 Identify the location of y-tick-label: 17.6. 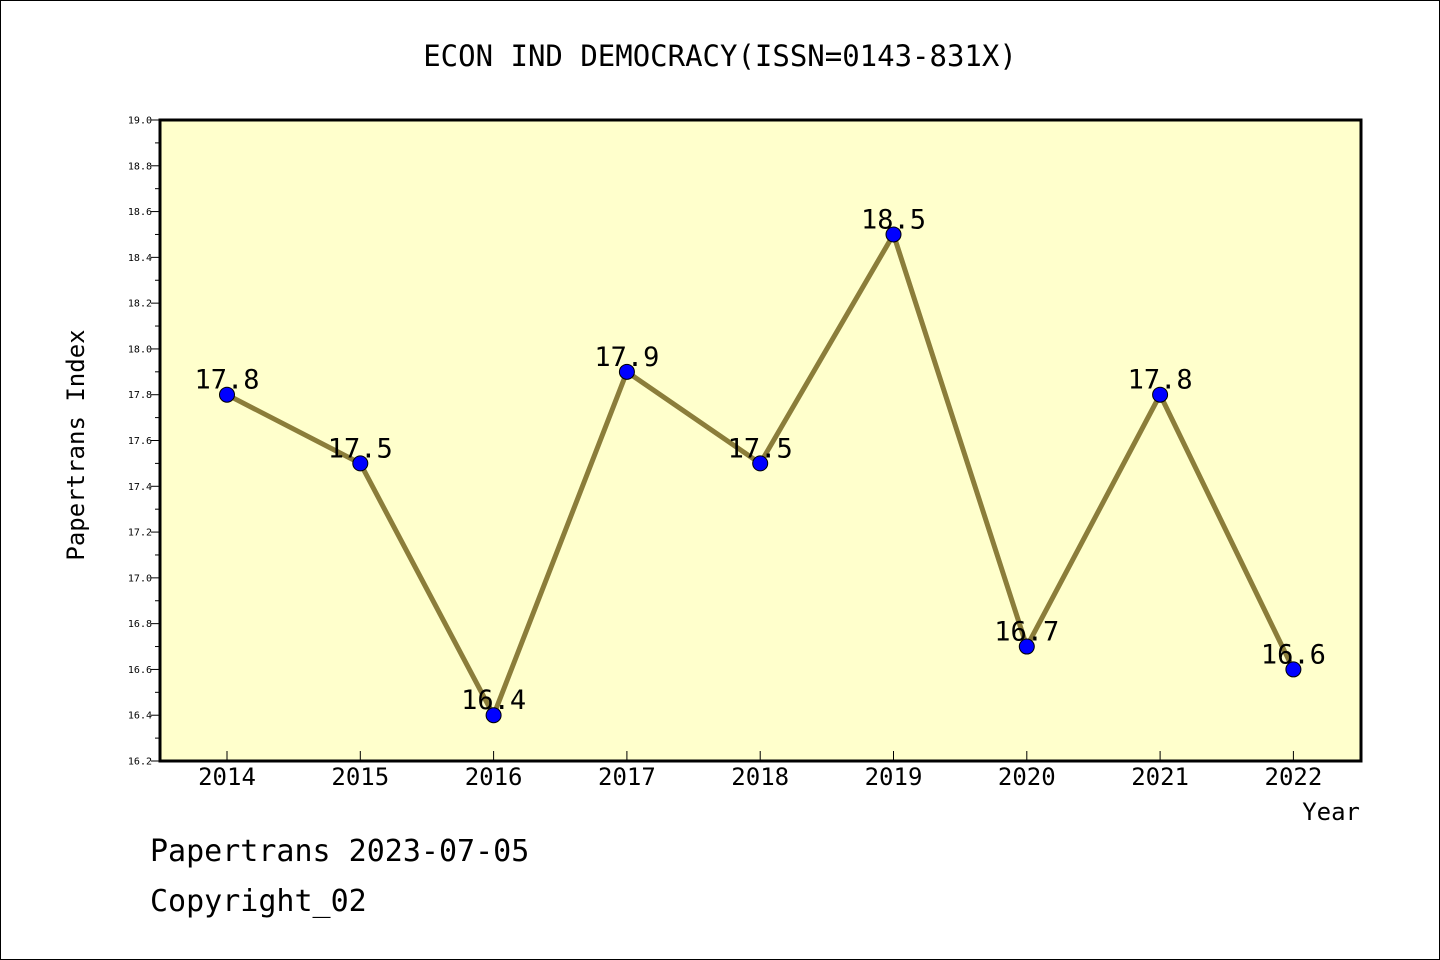
(140, 441).